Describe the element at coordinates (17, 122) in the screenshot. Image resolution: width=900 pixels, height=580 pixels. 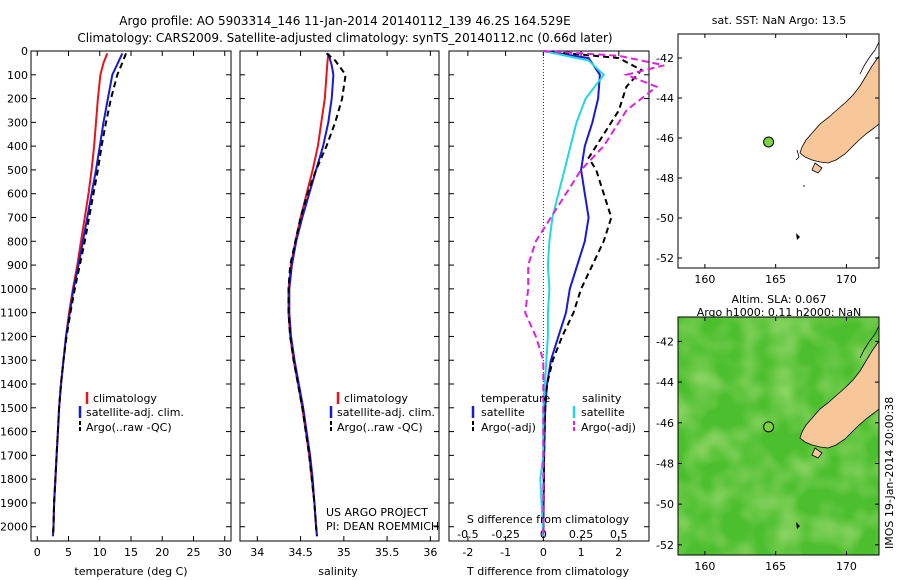
I see `y-tick-label: 300` at that location.